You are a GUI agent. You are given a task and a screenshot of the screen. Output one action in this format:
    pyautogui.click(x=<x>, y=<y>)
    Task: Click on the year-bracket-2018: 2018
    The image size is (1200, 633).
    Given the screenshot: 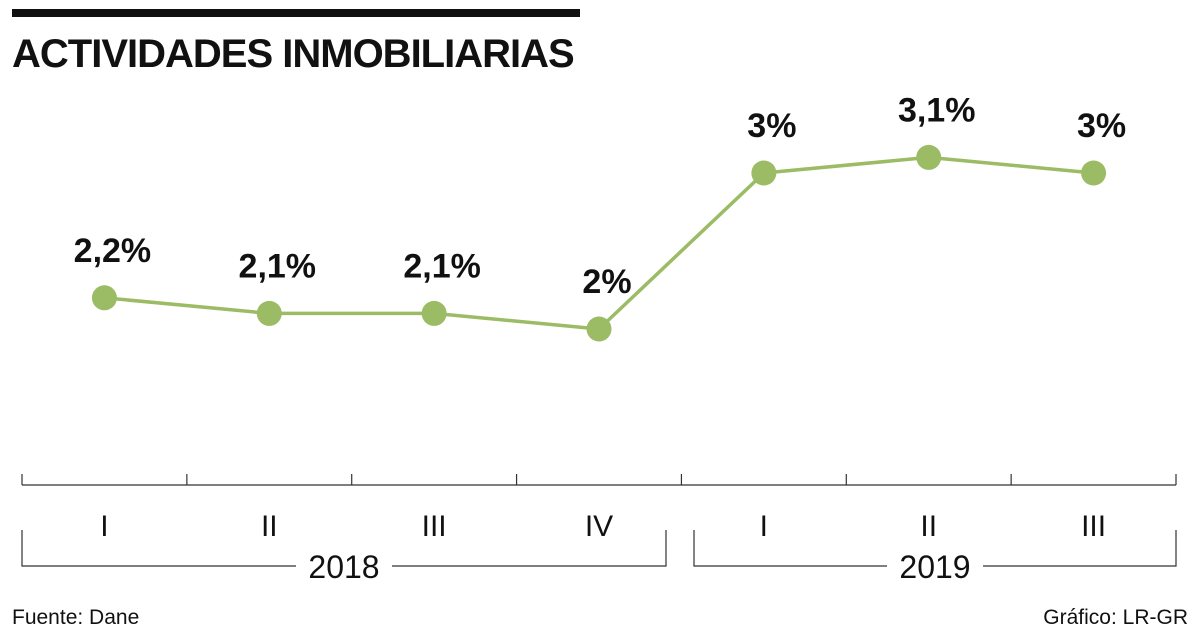 What is the action you would take?
    pyautogui.click(x=344, y=557)
    